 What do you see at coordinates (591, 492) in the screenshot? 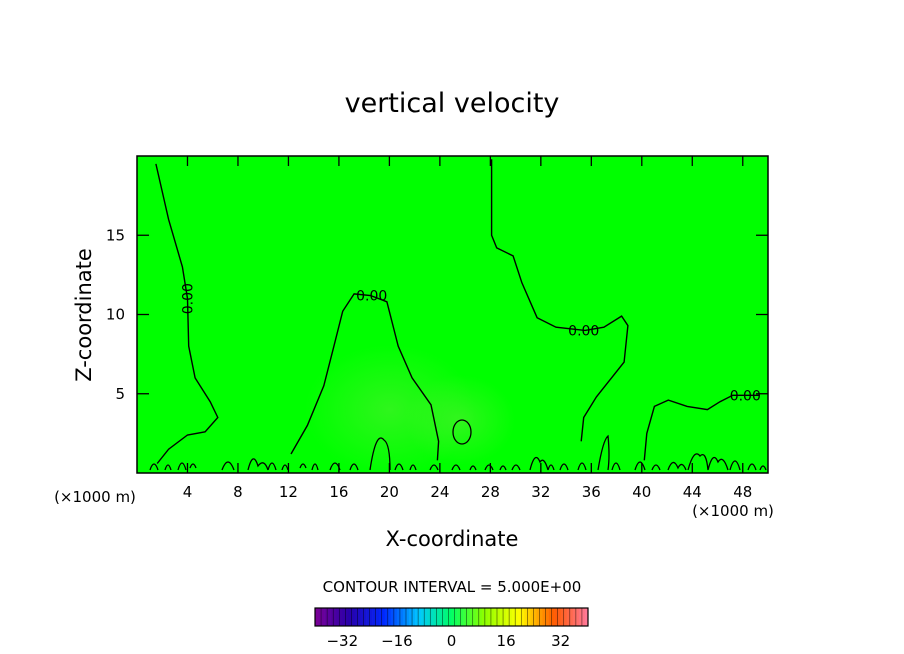
I see `x-tick-label: 36` at bounding box center [591, 492].